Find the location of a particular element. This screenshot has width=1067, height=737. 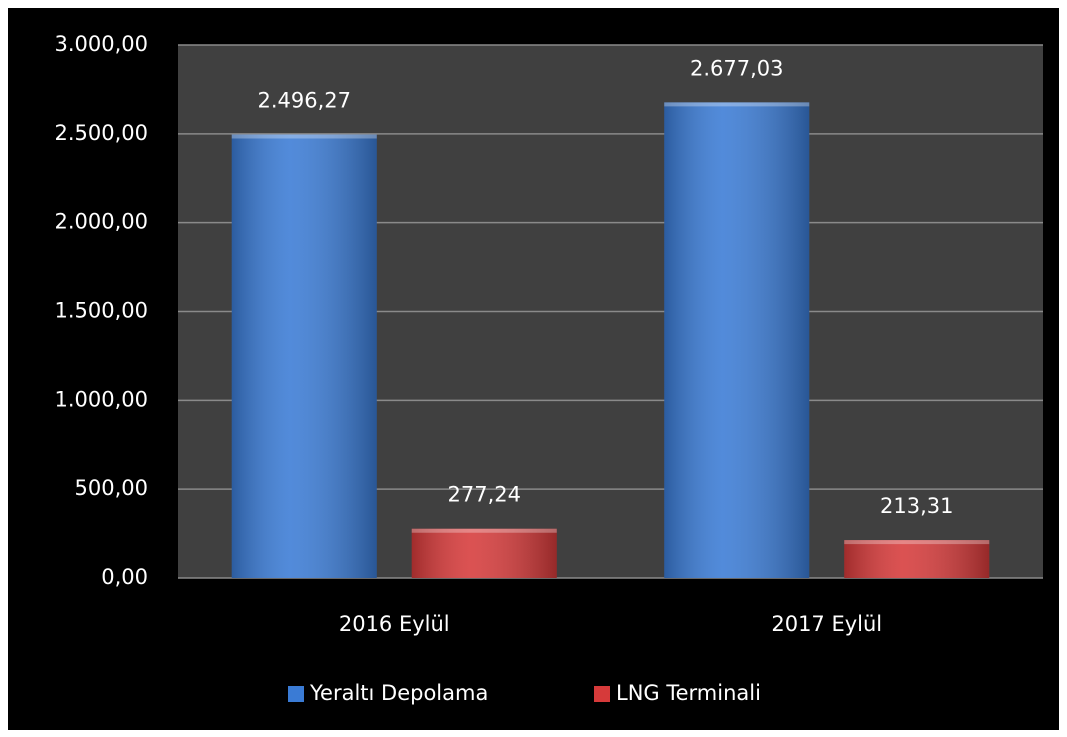

legend-label: Yeraltı Depolama is located at coordinates (398, 693).